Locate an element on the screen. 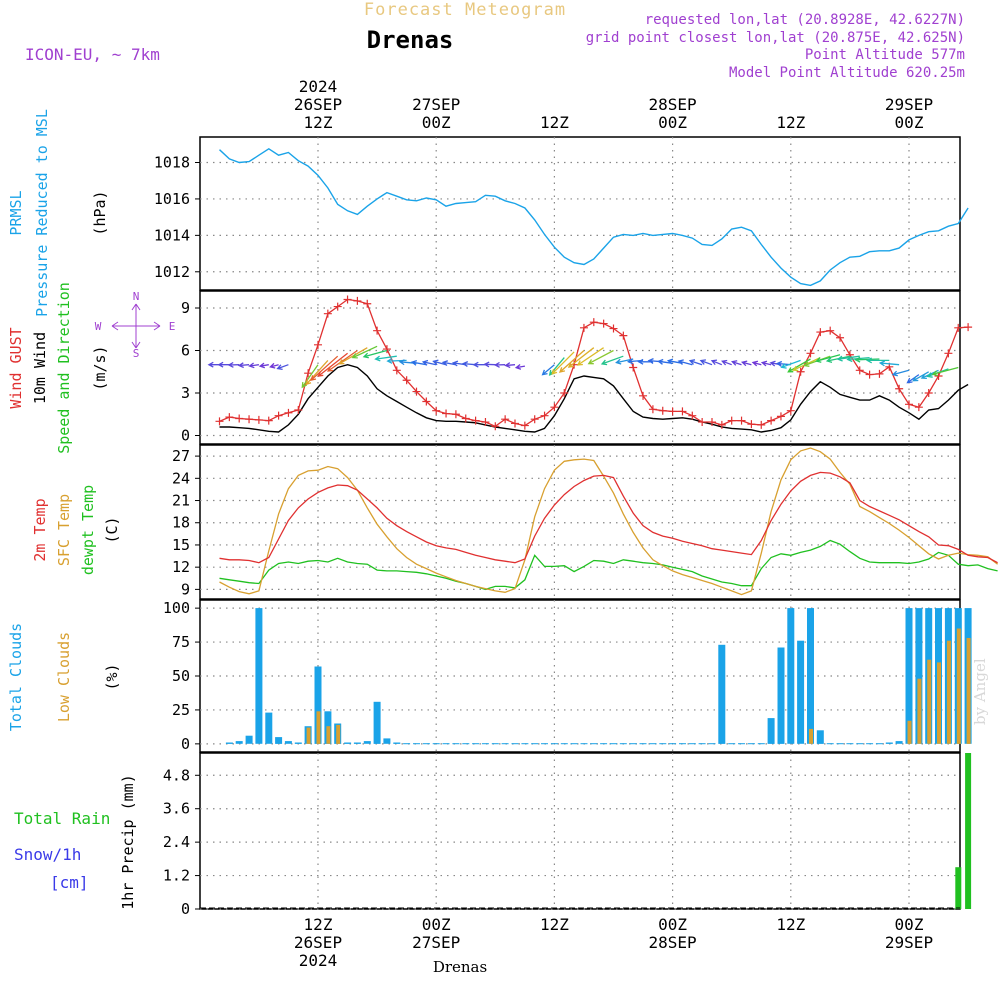 Image resolution: width=1000 pixels, height=1000 pixels. y-tick-label: 18 is located at coordinates (181, 523).